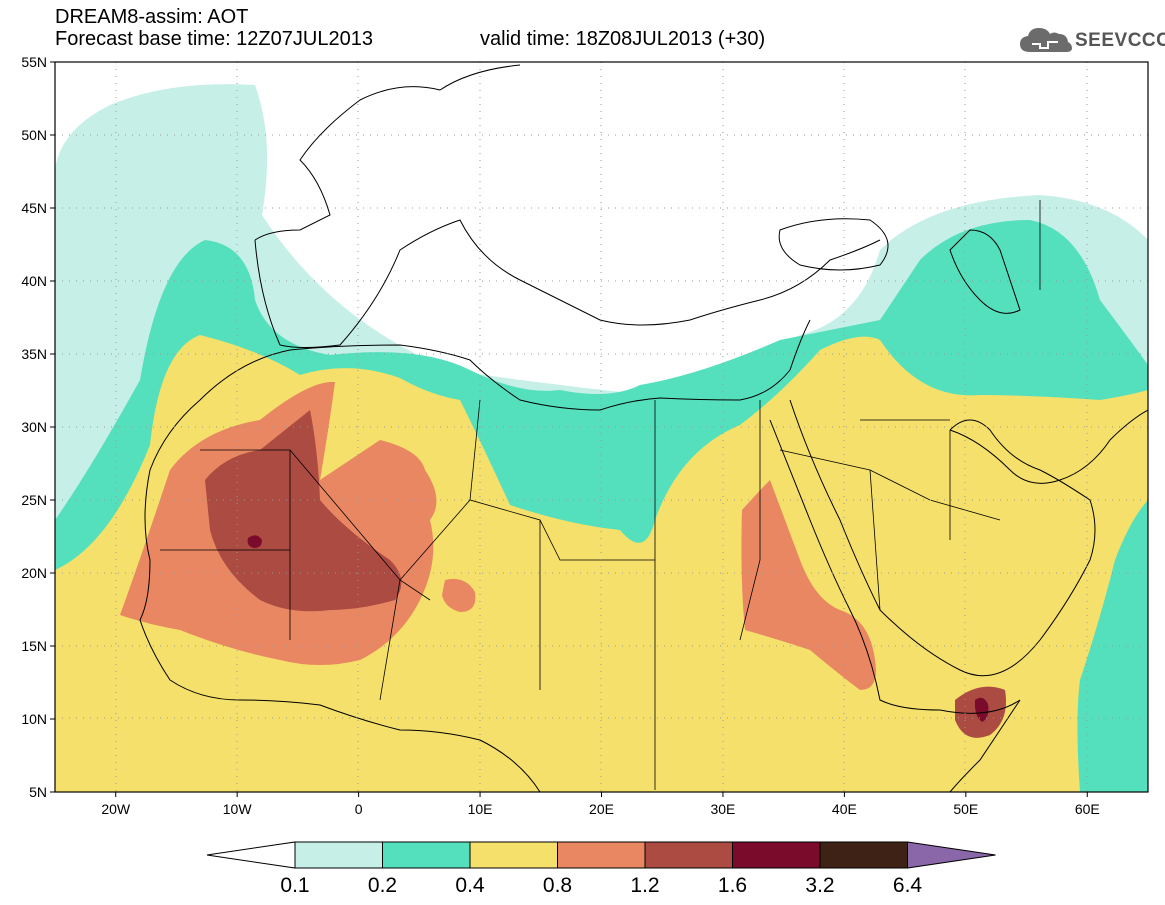  Describe the element at coordinates (985, 745) in the screenshot. I see `coast-somalia` at that location.